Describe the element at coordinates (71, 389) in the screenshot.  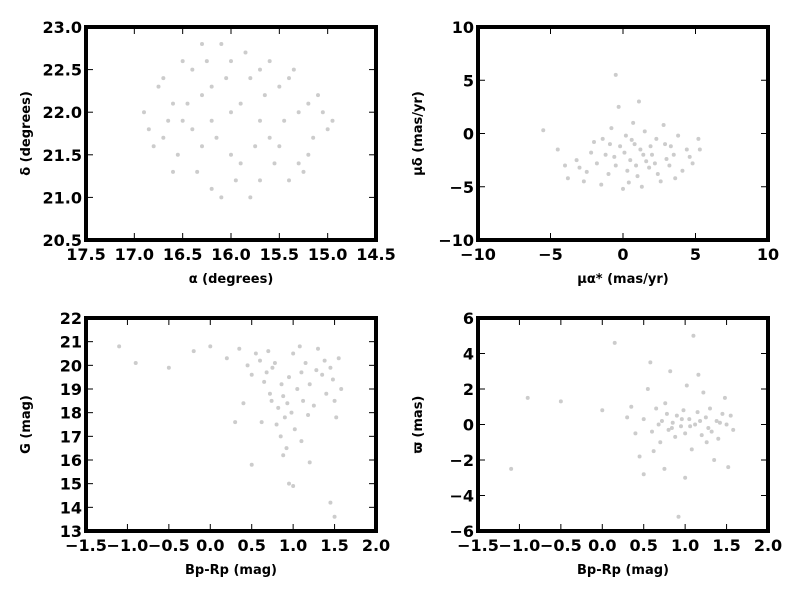
I see `y-tick-label: 19` at that location.